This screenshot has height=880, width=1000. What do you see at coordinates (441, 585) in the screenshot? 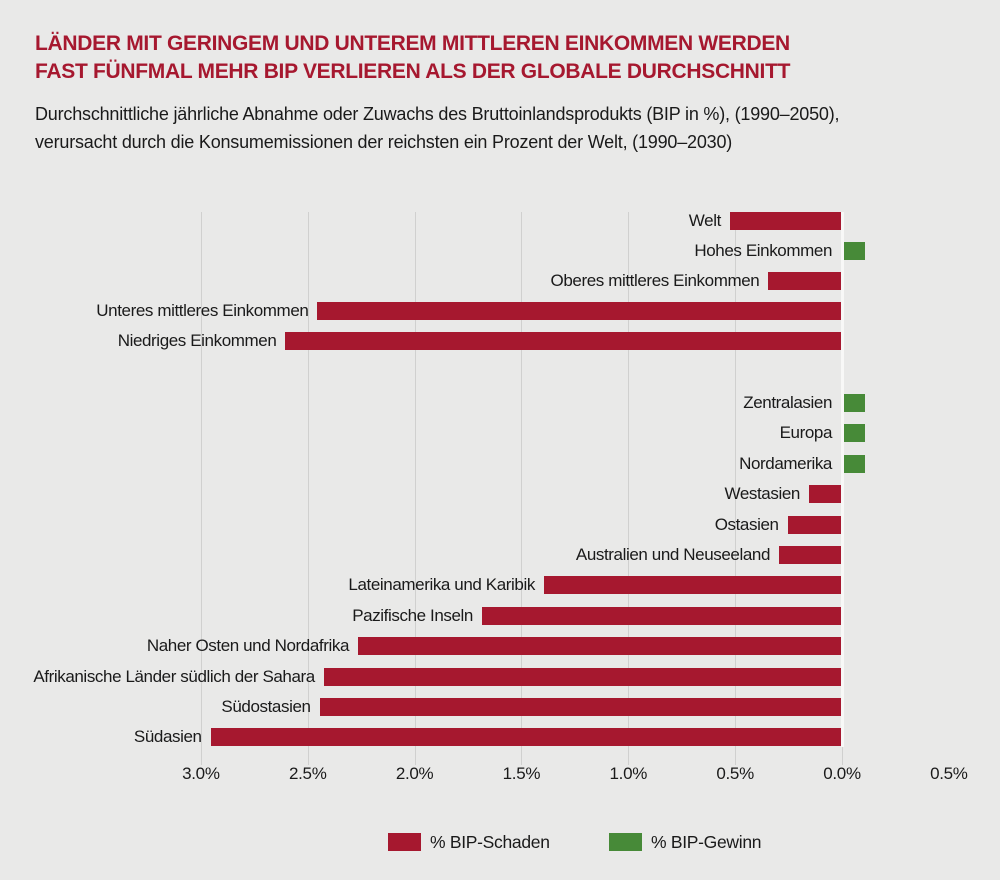
I see `bar-row-label: Lateinamerika und Karibik` at bounding box center [441, 585].